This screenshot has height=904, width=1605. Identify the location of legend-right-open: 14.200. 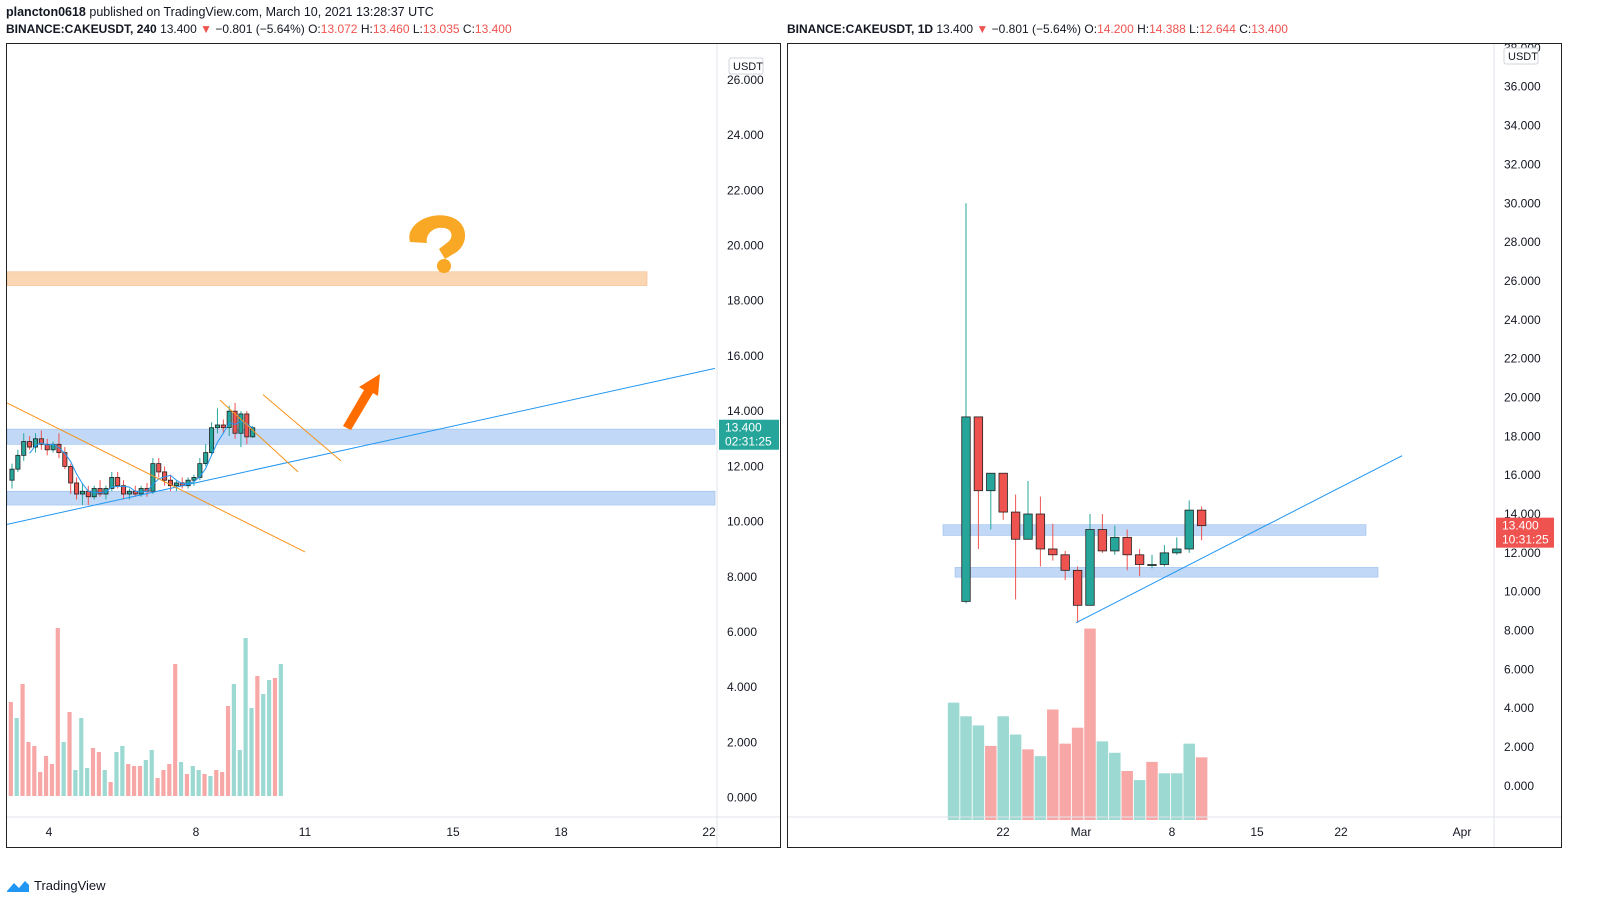
(1115, 29).